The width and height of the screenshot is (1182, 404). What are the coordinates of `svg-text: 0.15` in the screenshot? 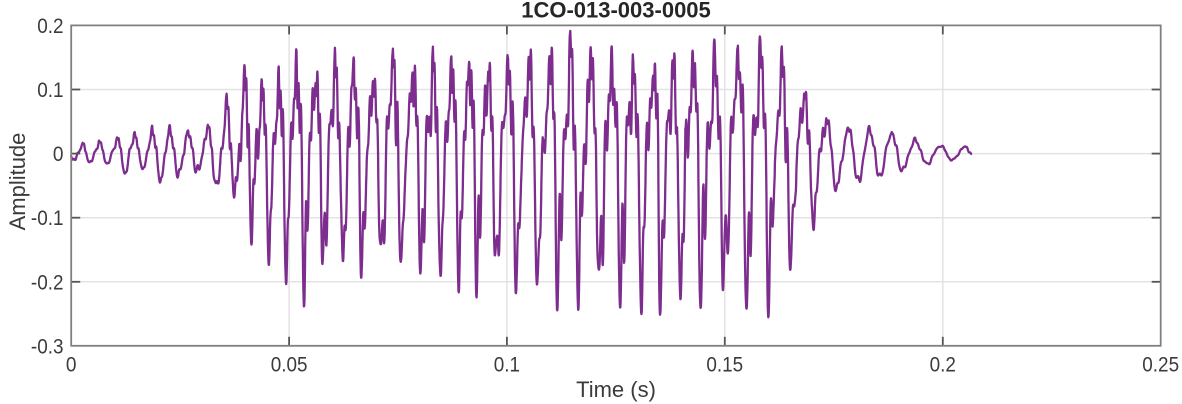 It's located at (724, 365).